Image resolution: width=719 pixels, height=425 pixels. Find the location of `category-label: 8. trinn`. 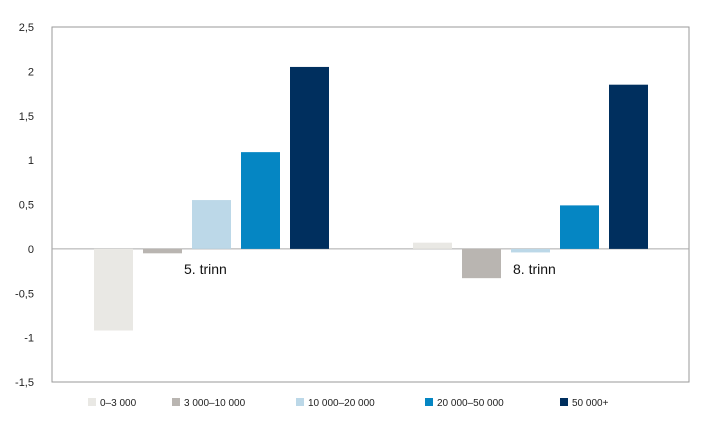

category-label: 8. trinn is located at coordinates (534, 269).